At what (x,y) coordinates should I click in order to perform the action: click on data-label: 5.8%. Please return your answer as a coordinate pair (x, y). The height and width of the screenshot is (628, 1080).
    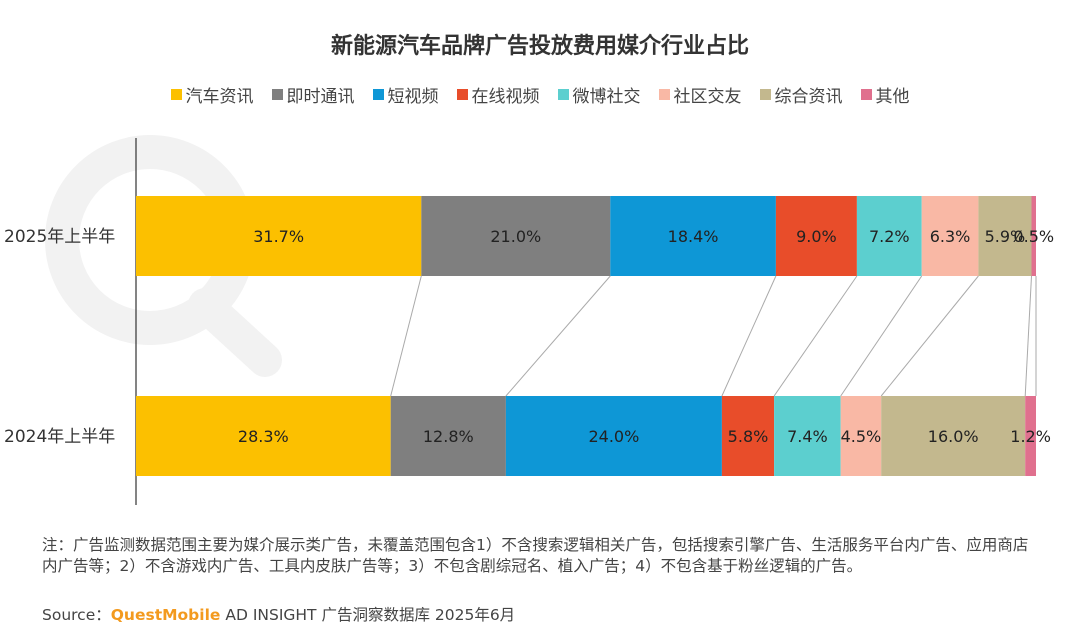
    Looking at the image, I should click on (748, 436).